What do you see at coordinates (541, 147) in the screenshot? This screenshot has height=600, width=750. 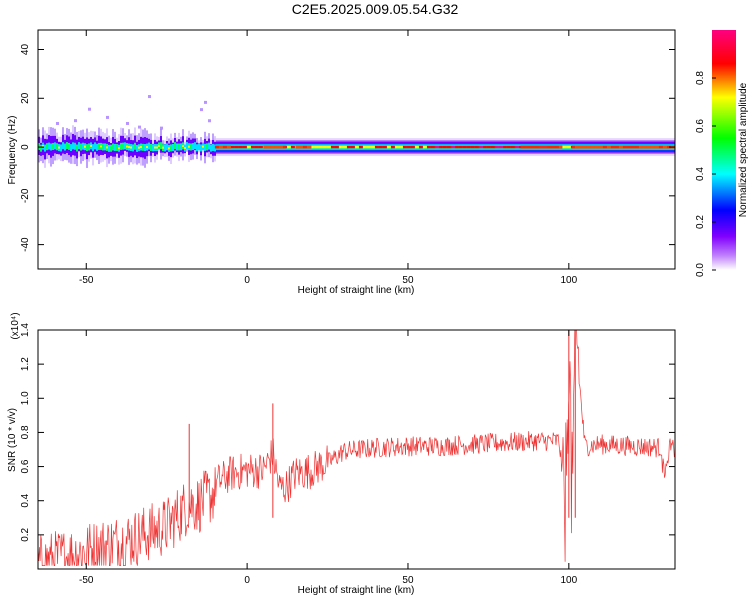 I see `spectrogram-hotspot` at bounding box center [541, 147].